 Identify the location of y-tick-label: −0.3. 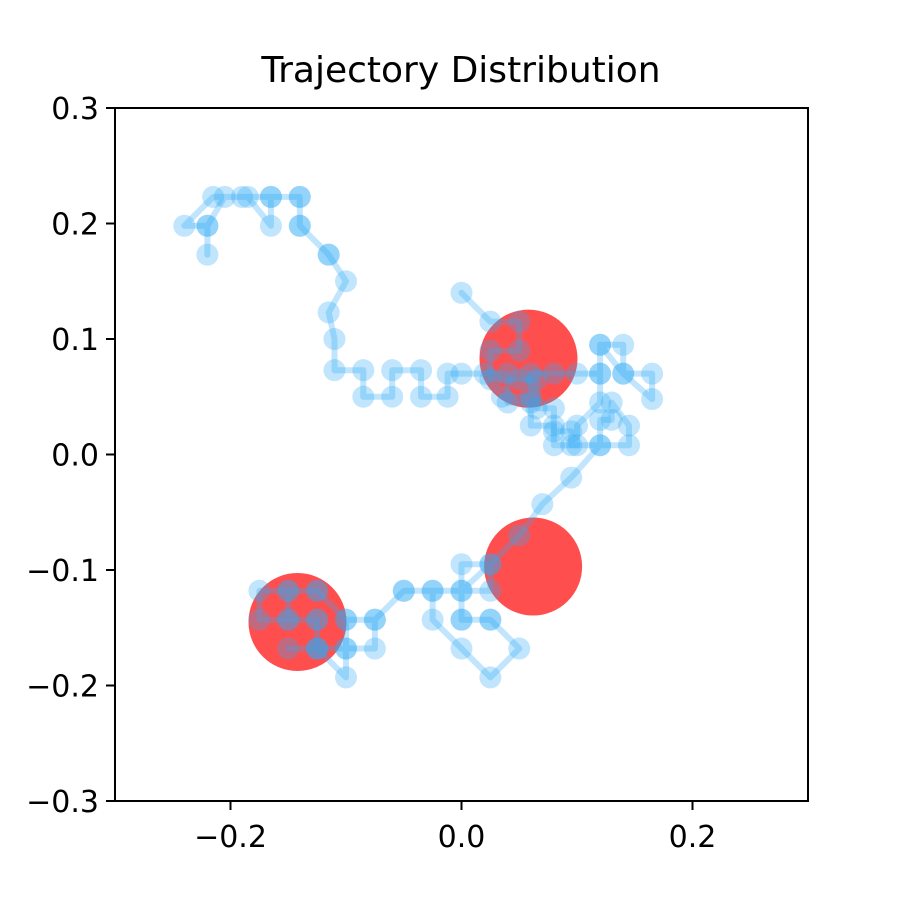
(62, 802).